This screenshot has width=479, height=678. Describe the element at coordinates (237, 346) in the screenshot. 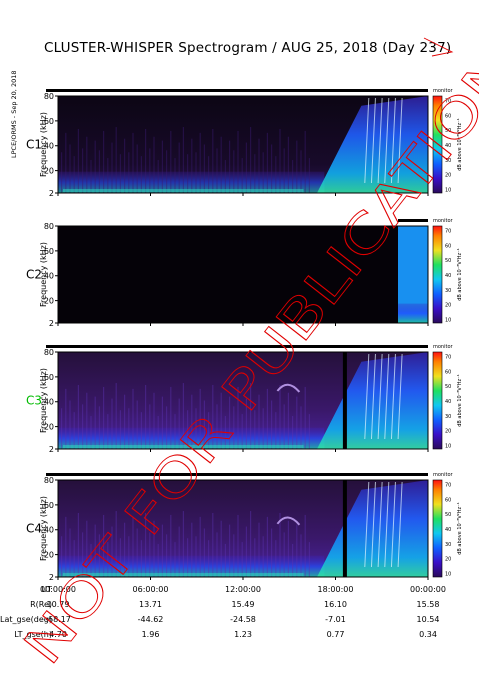

I see `status-bar` at that location.